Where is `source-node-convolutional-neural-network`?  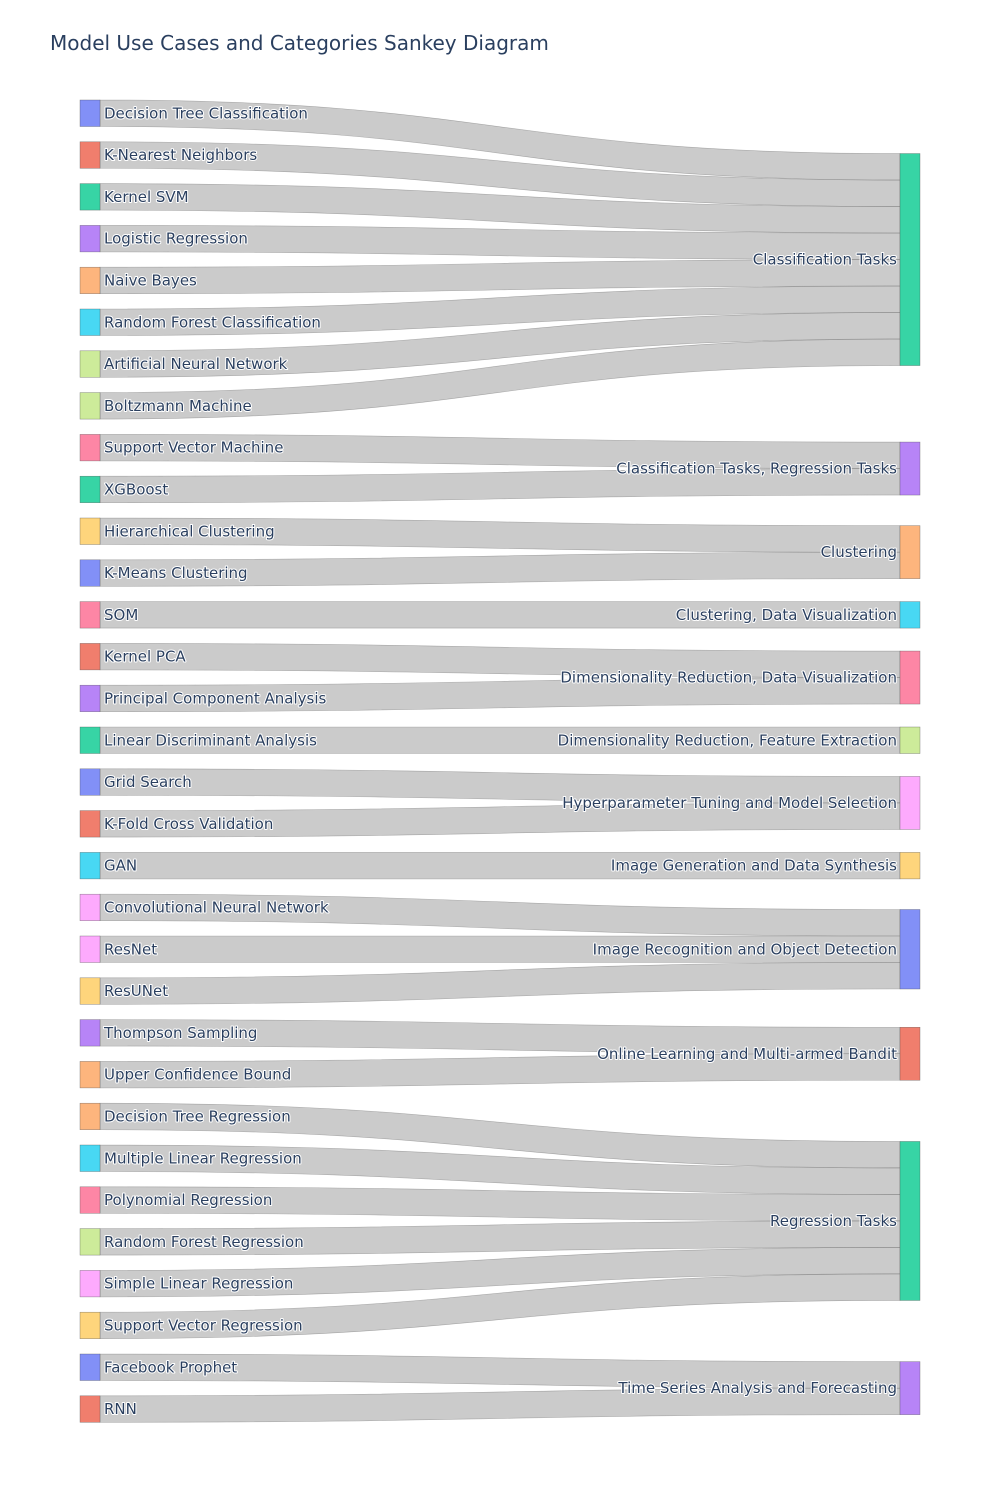 source-node-convolutional-neural-network is located at coordinates (90, 907).